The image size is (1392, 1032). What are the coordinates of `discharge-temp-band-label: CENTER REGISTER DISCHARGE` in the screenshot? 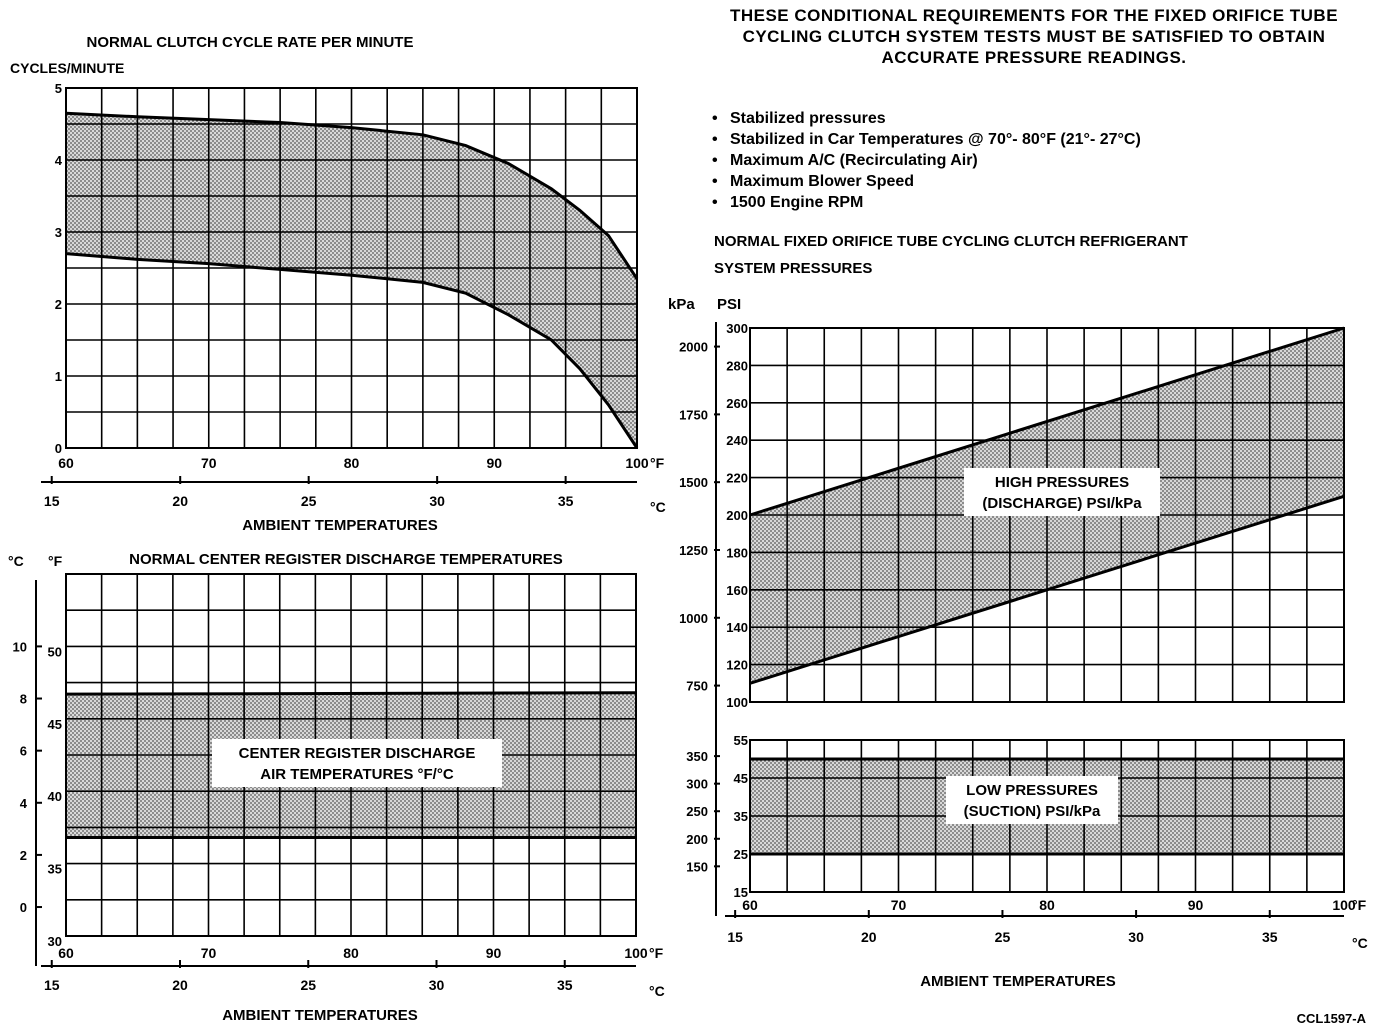 It's located at (357, 753).